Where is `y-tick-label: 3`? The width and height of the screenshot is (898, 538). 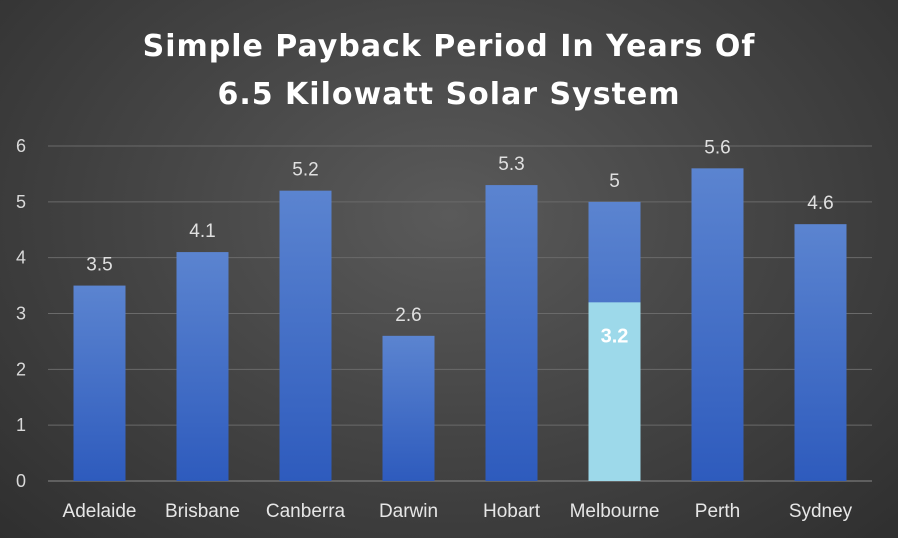 y-tick-label: 3 is located at coordinates (21, 314).